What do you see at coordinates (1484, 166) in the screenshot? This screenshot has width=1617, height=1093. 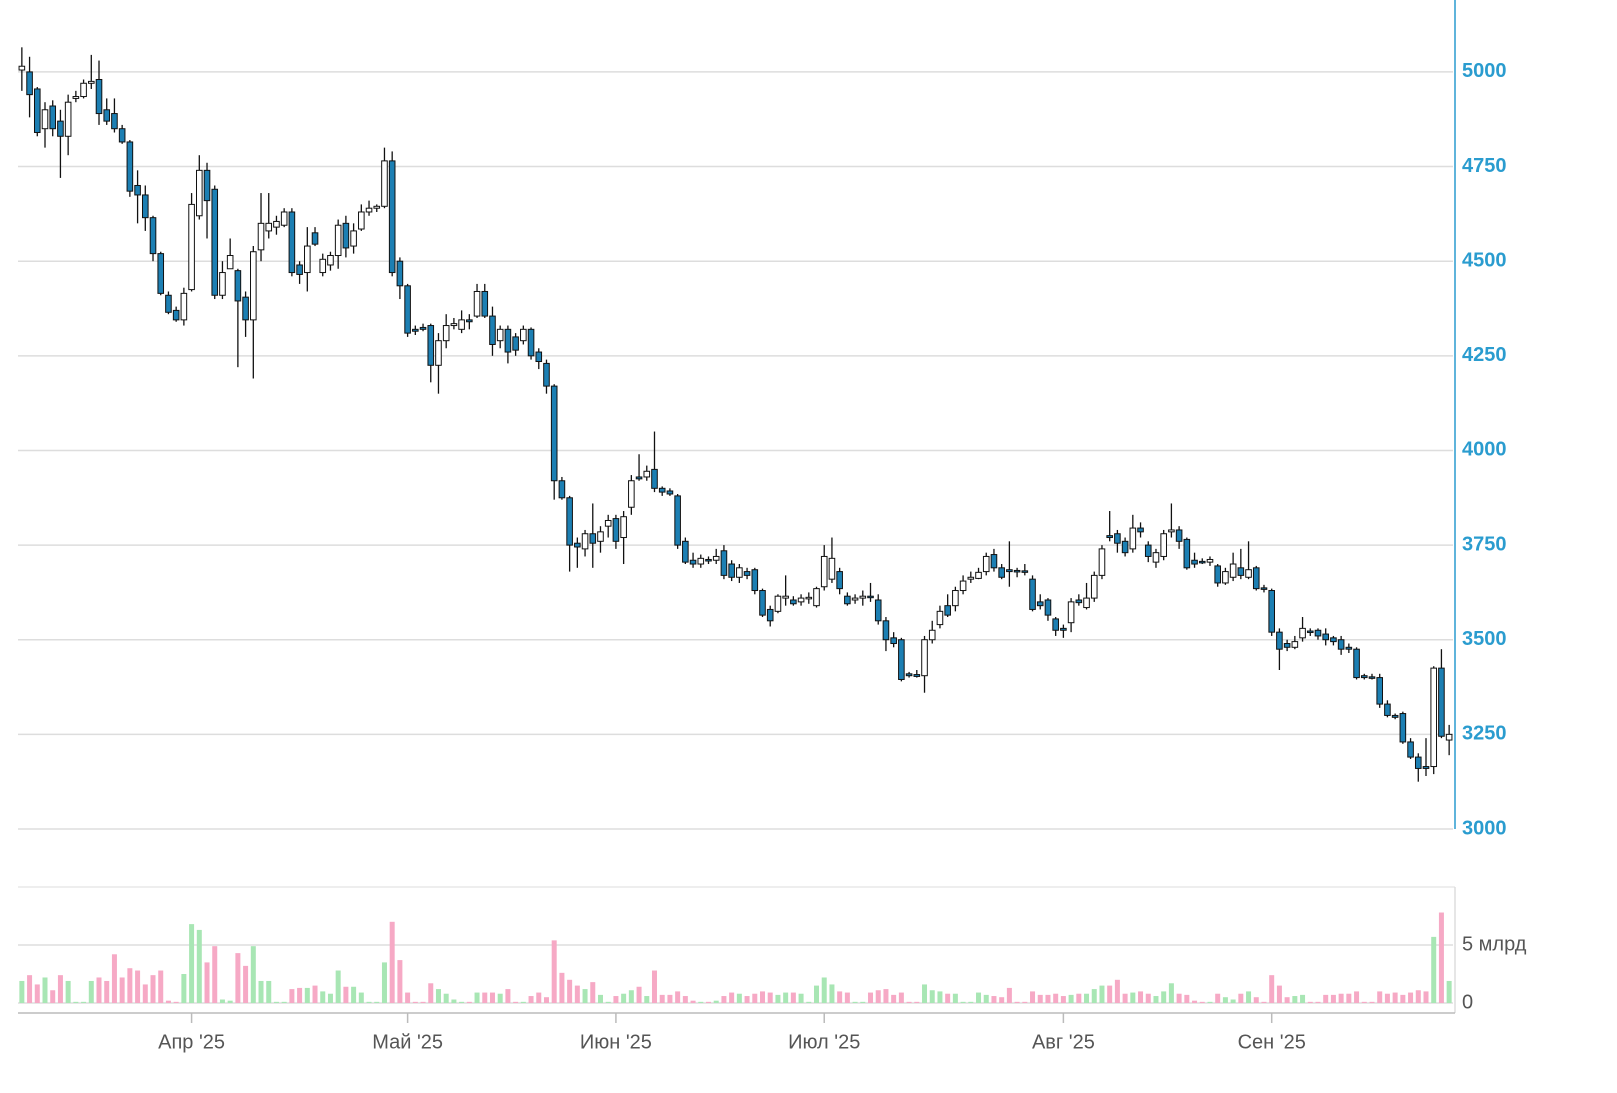 I see `y-tick-label: 4750` at bounding box center [1484, 166].